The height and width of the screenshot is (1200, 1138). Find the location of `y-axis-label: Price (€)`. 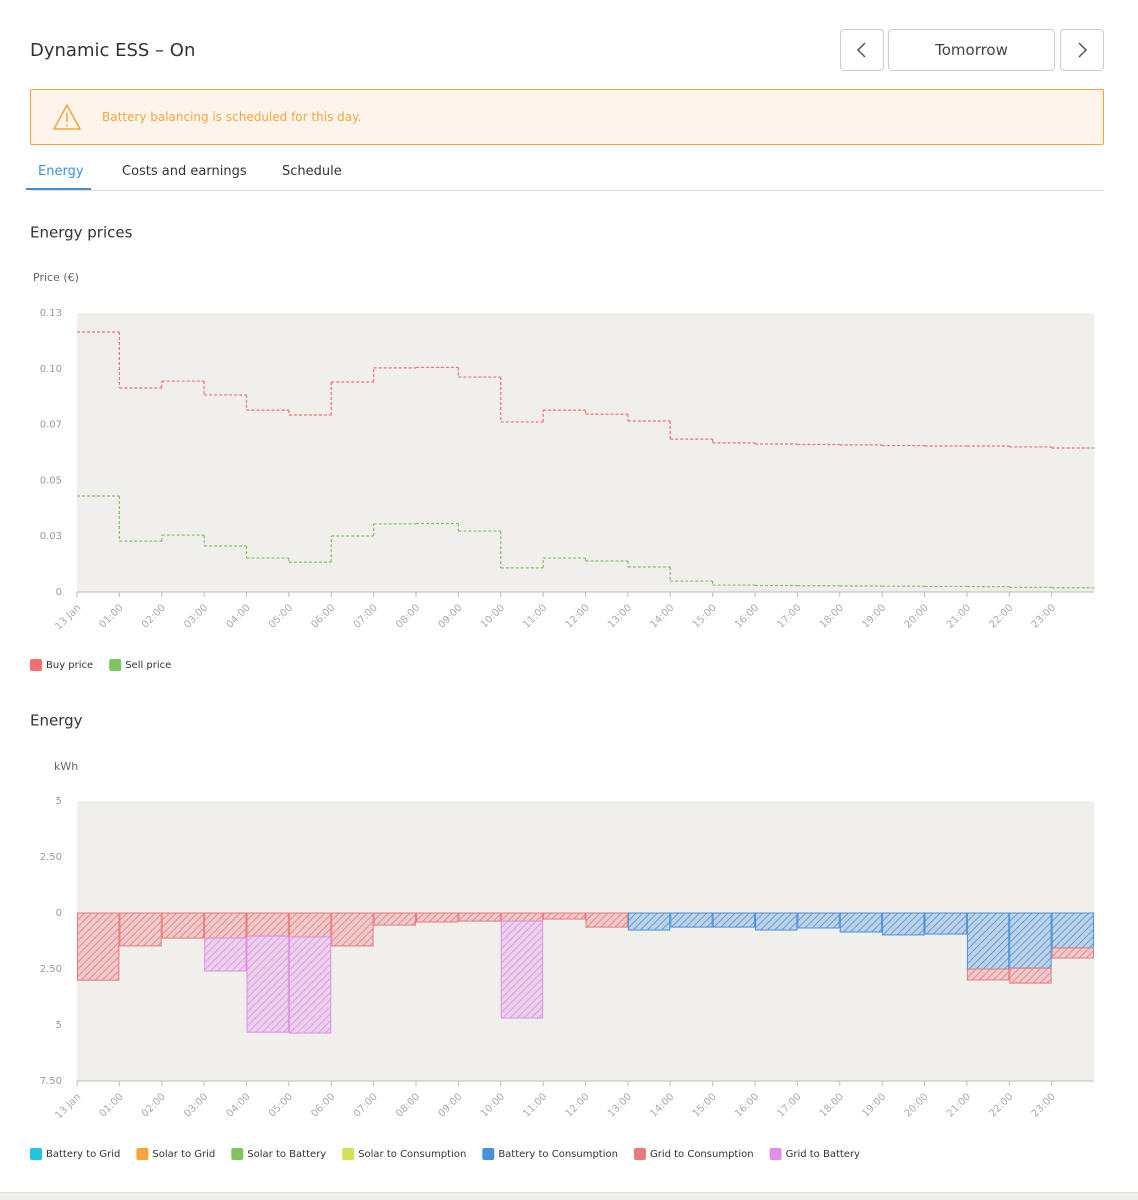

y-axis-label: Price (€) is located at coordinates (56, 277).